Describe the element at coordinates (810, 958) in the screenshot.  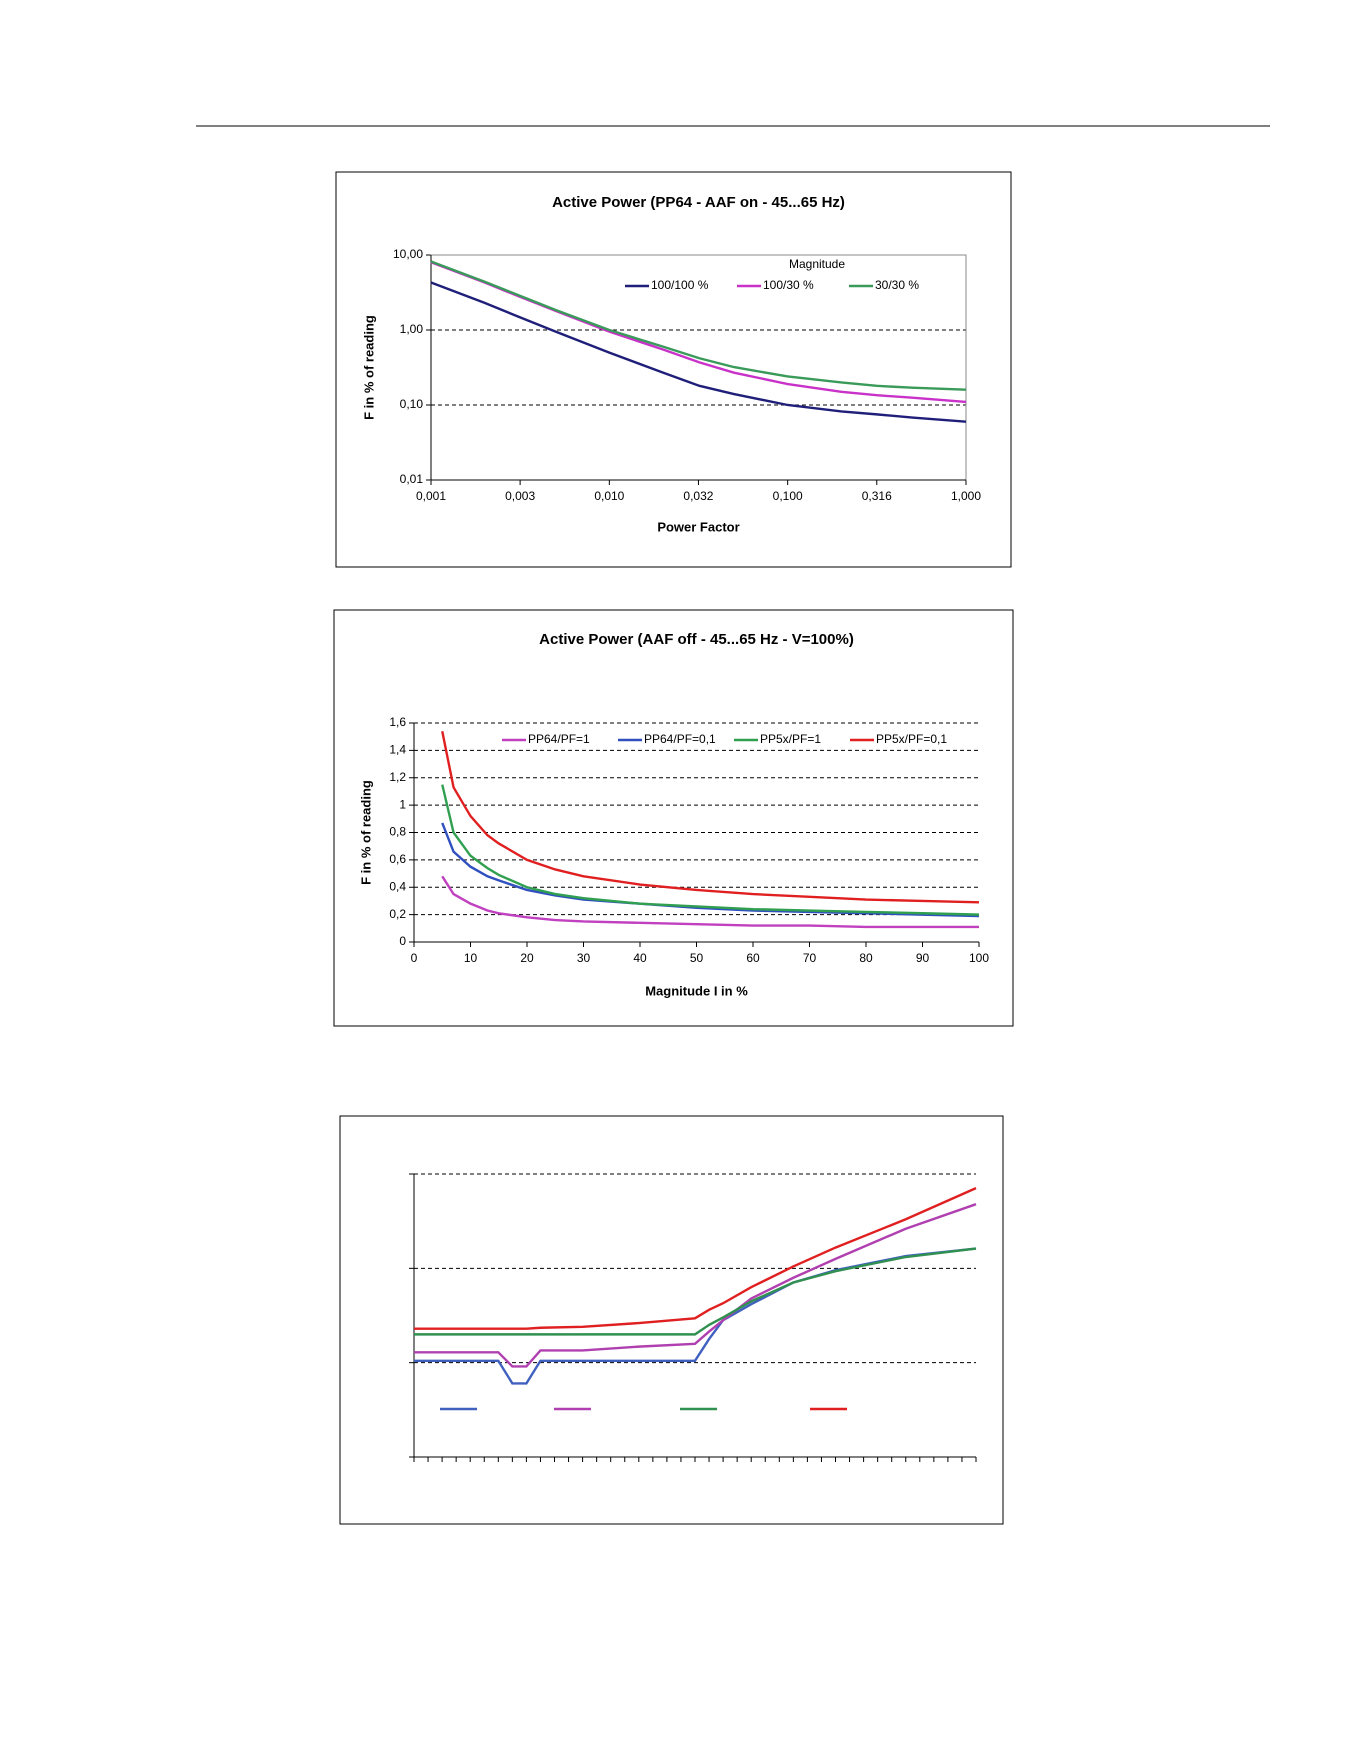
I see `x-tick-label: 70` at that location.